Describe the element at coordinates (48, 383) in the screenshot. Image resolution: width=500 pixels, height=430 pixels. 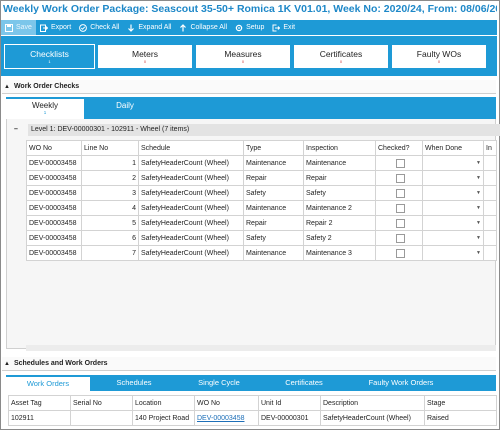
I see `tab-work-orders: Work Orders` at that location.